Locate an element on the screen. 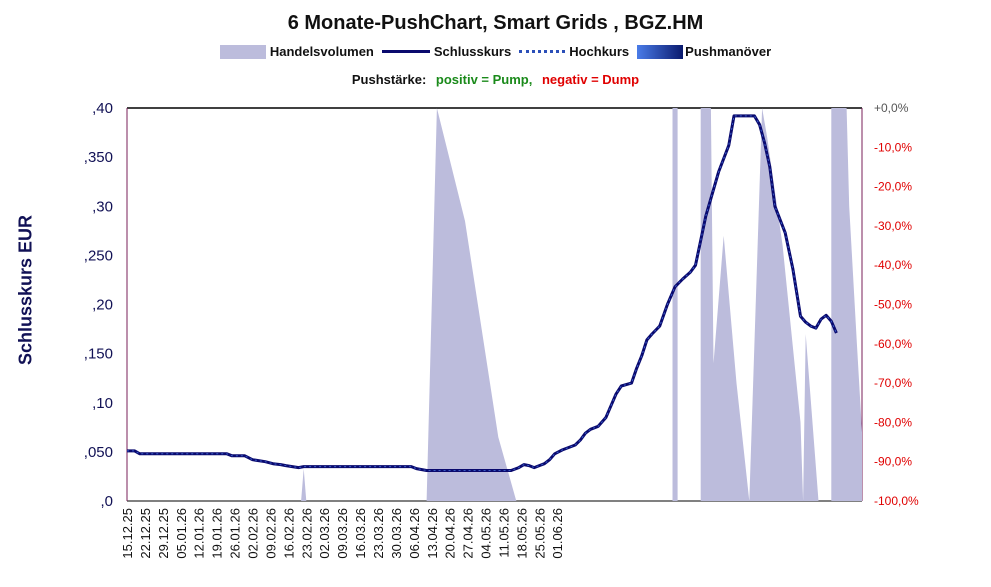 Image resolution: width=991 pixels, height=587 pixels. x-tick-label: 04.05.26 is located at coordinates (486, 533).